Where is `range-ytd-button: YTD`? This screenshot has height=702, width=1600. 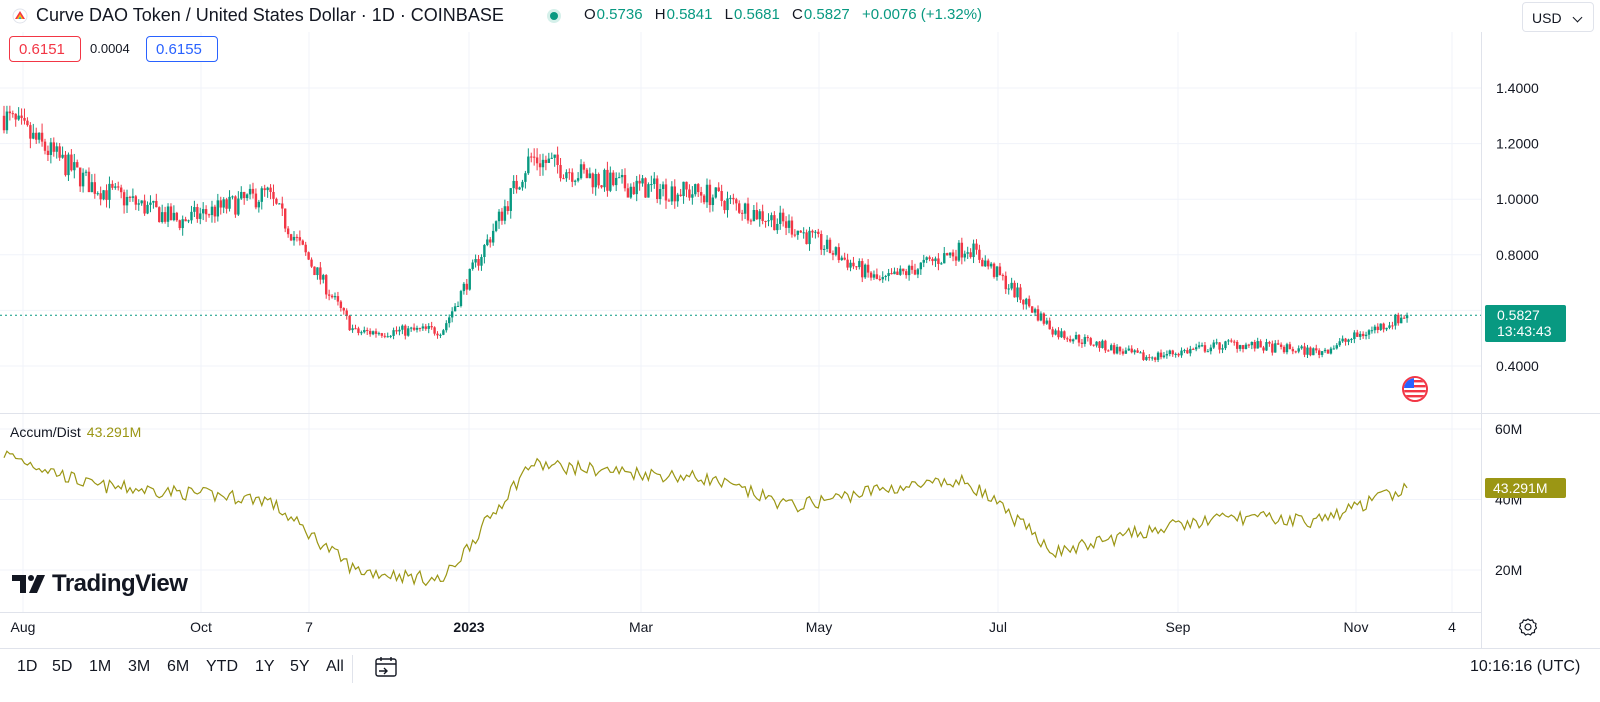
range-ytd-button: YTD is located at coordinates (222, 666).